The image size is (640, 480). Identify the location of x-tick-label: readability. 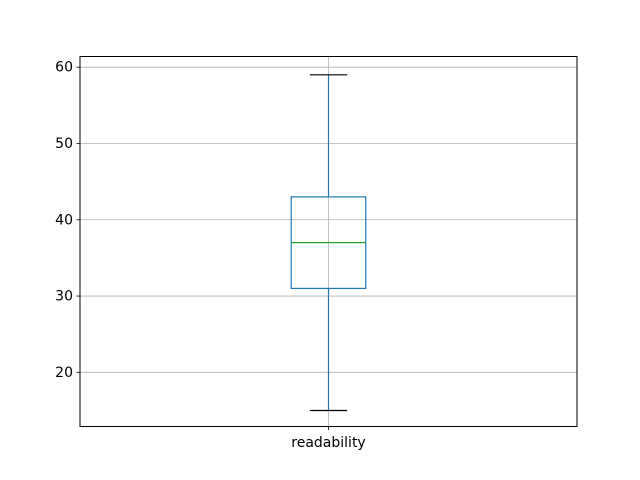
(328, 443).